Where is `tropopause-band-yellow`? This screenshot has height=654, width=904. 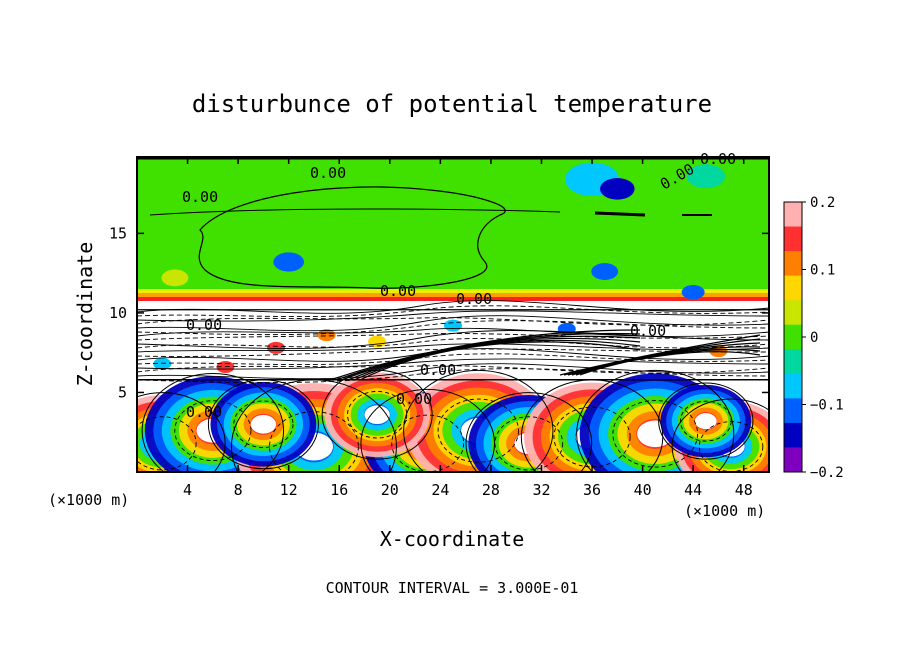
tropopause-band-yellow is located at coordinates (453, 291).